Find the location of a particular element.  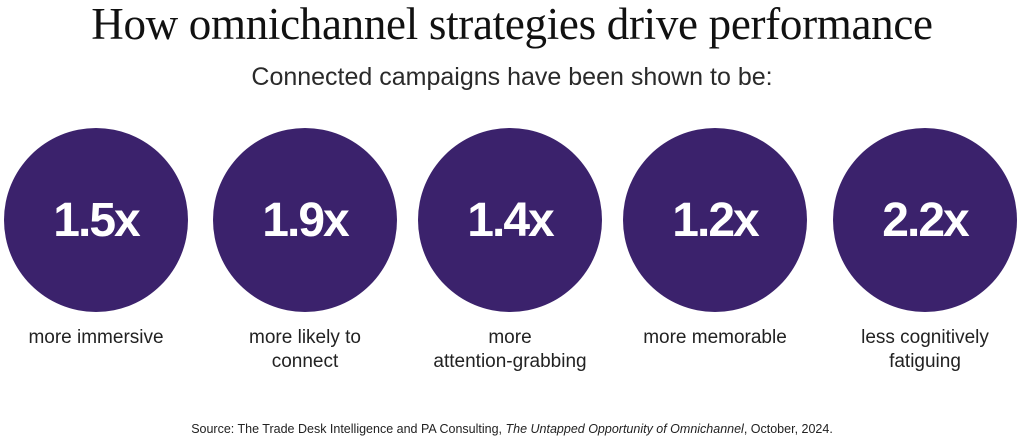

stat-label: more memorable is located at coordinates (715, 337).